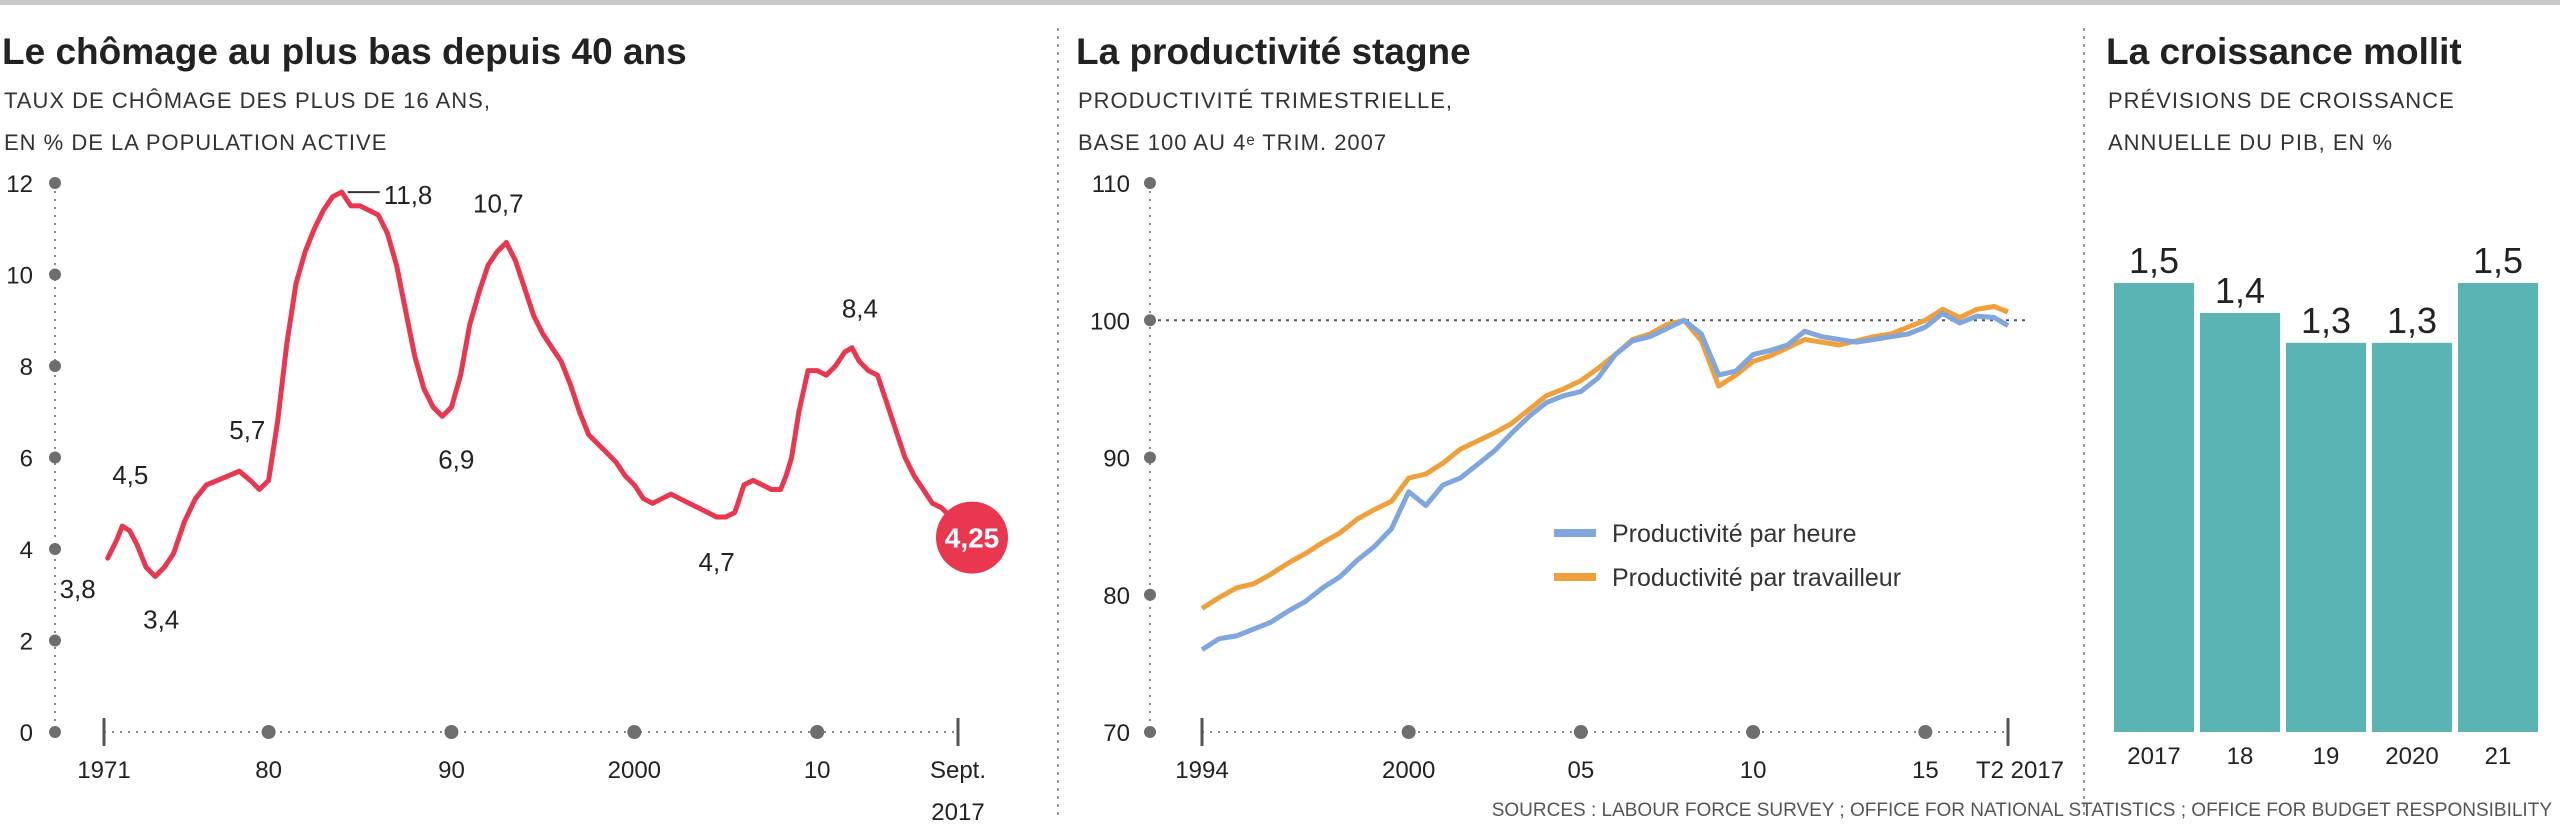 The image size is (2560, 832). I want to click on x-tick-label: 05, so click(1581, 770).